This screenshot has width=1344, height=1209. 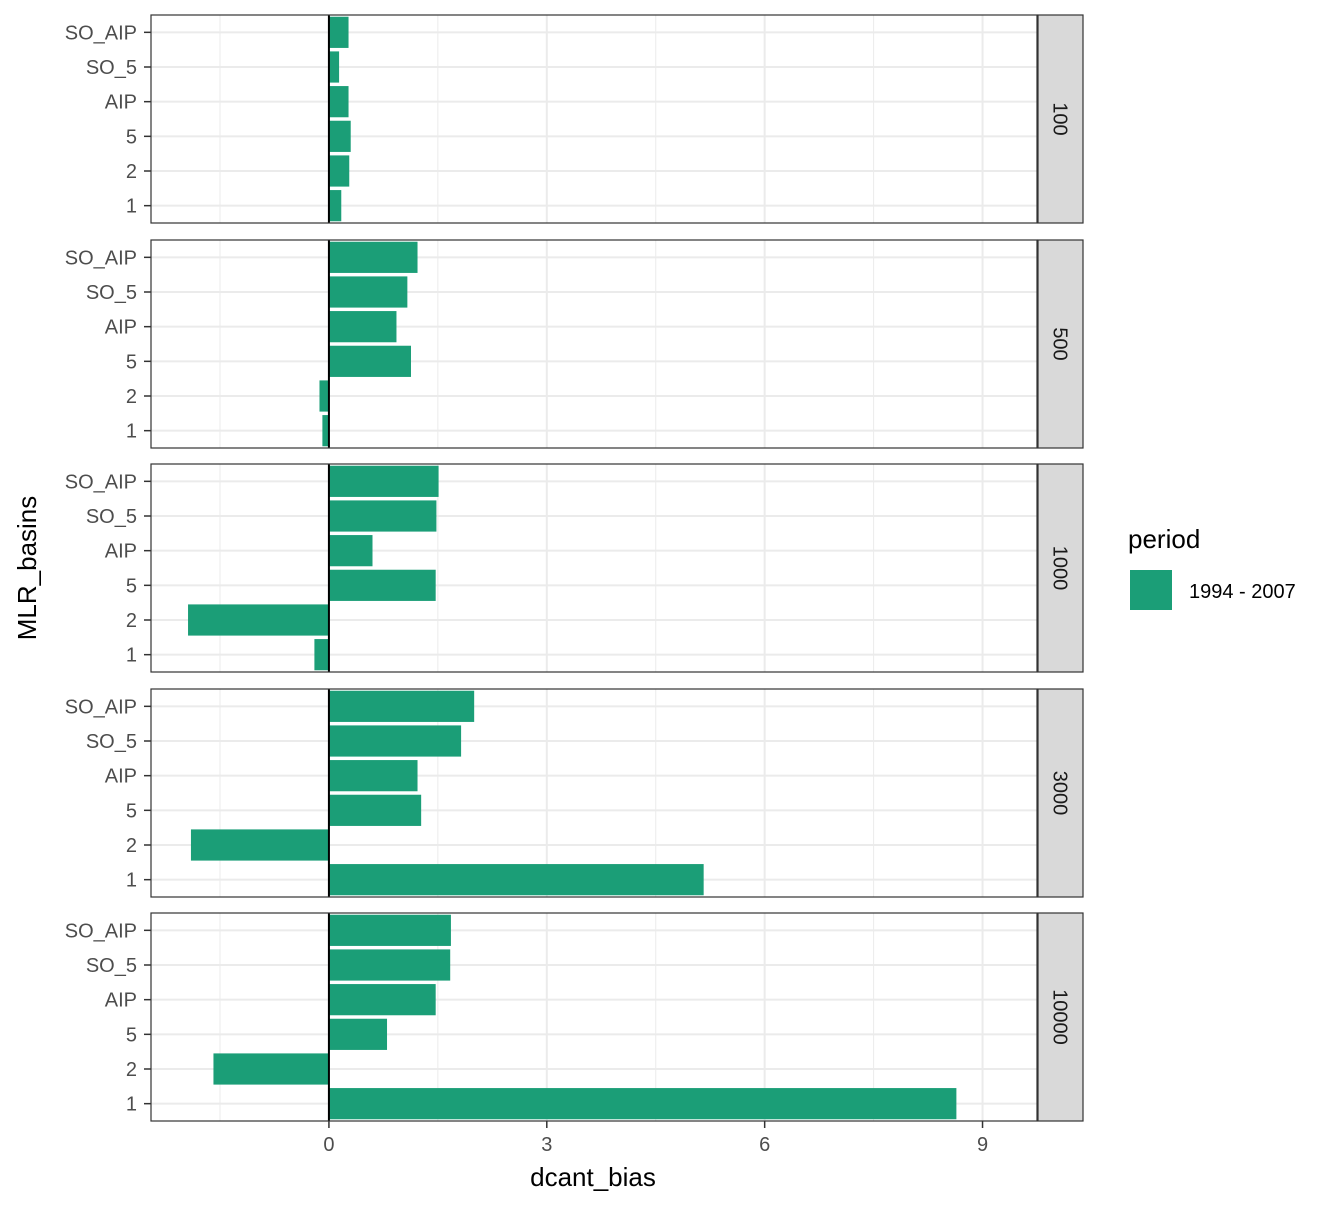 I want to click on x-tick-label: 6, so click(x=764, y=1145).